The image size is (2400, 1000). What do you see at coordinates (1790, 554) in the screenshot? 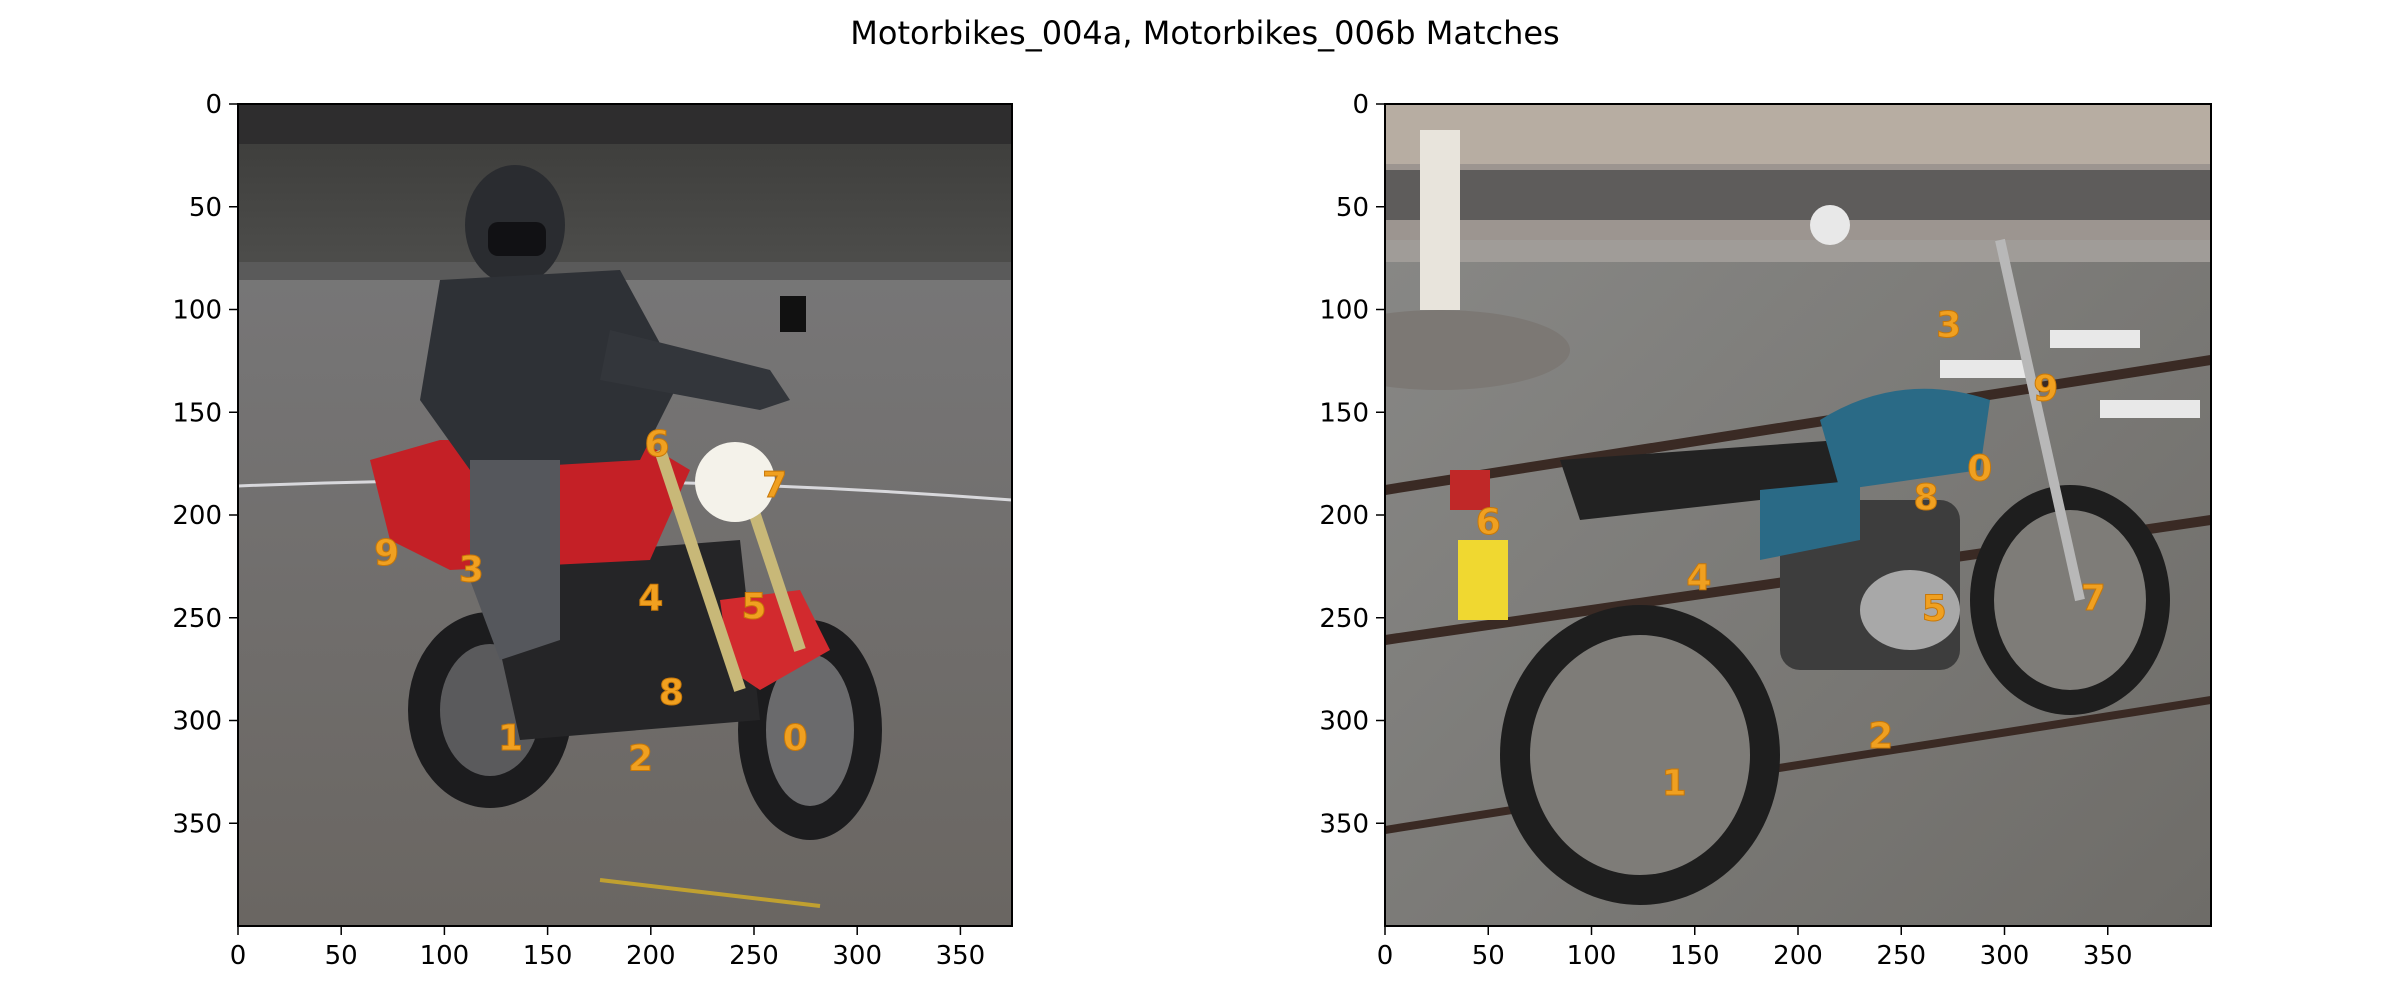
I see `right-keypoints: 0 1 2 3 4 5 6 7 8 9` at bounding box center [1790, 554].